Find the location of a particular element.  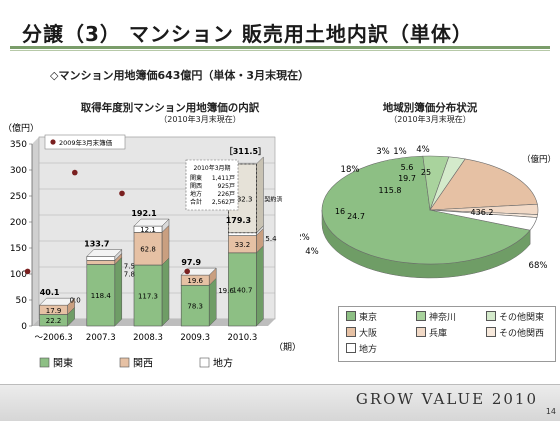

bar-extra-total: ［311.5］ is located at coordinates (245, 151).